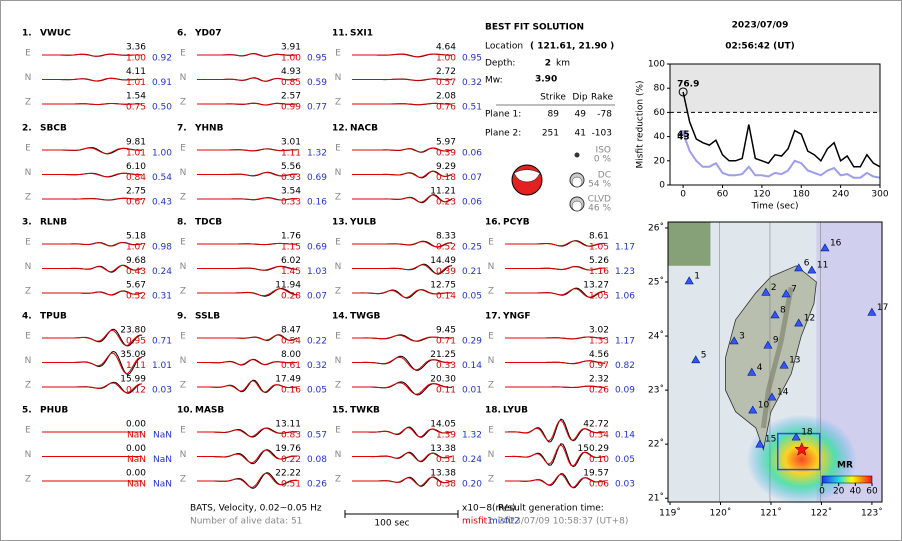  Describe the element at coordinates (660, 113) in the screenshot. I see `y-tick-label: 60` at that location.